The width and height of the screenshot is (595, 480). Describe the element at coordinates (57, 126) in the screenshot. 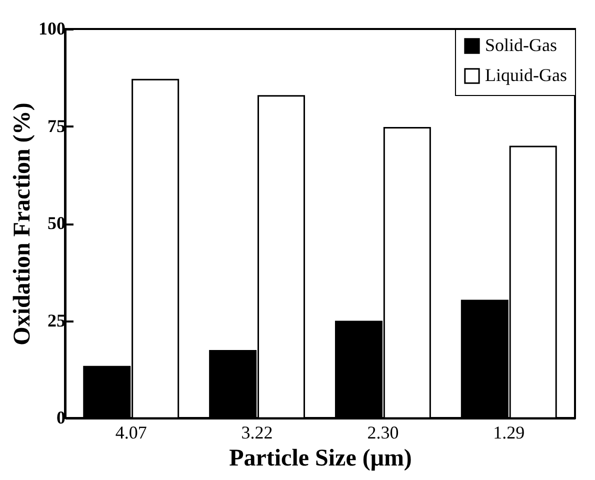

I see `y-tick-label: 75` at that location.